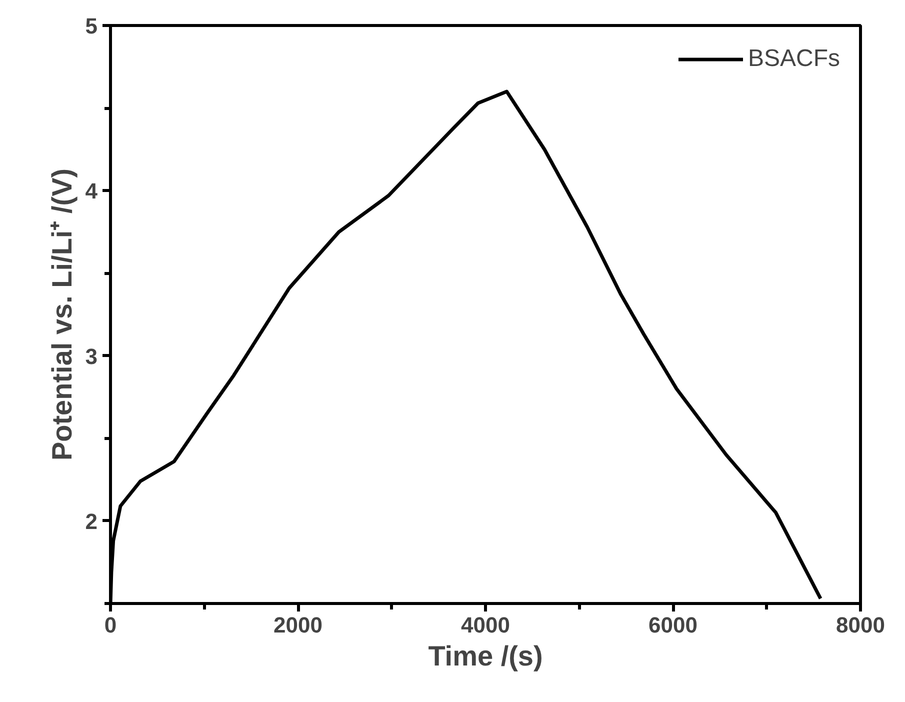 Image resolution: width=905 pixels, height=702 pixels. I want to click on y-tick-label: 4, so click(91, 191).